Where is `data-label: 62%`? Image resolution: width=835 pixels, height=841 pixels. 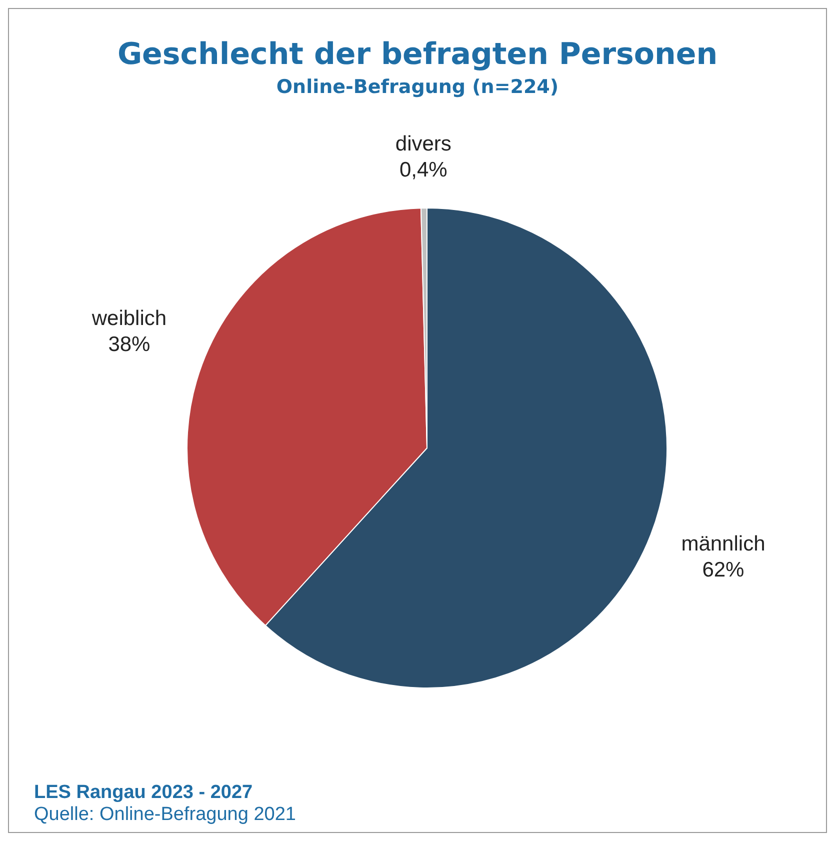 data-label: 62% is located at coordinates (723, 570).